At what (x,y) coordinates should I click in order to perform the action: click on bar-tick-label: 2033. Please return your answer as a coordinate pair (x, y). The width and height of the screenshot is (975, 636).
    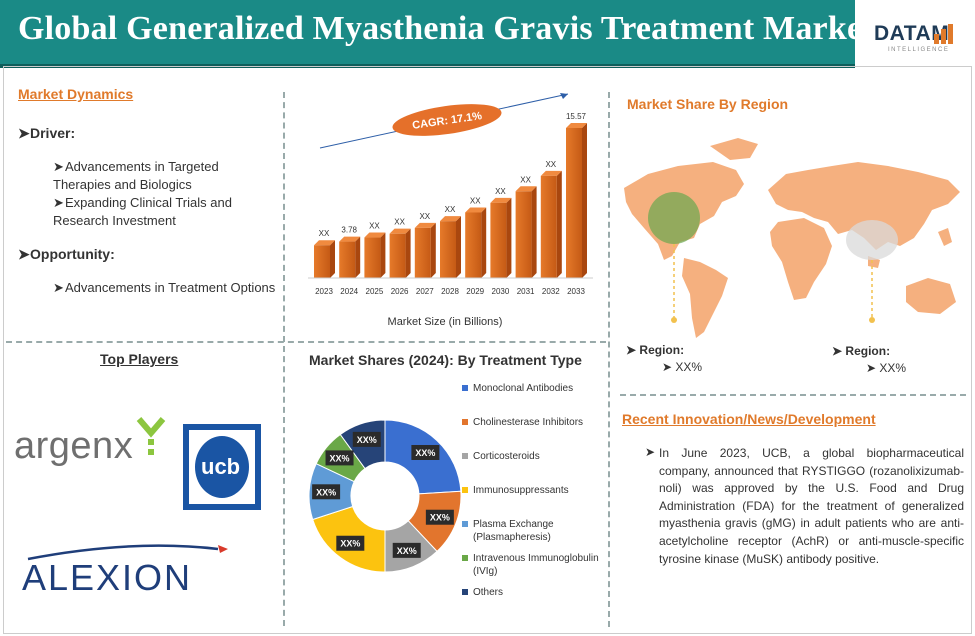
    Looking at the image, I should click on (576, 291).